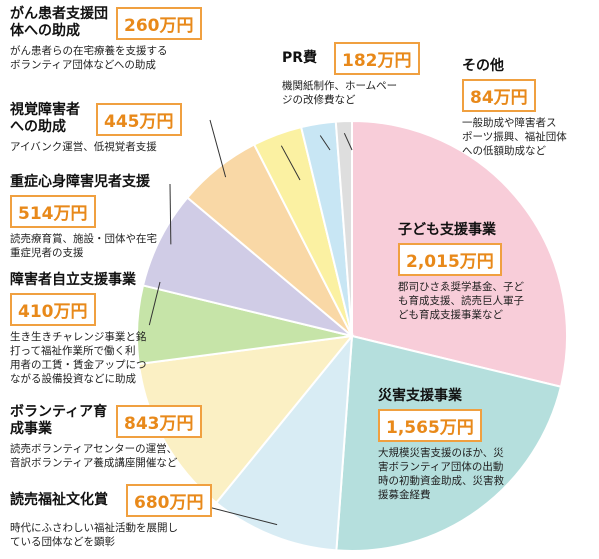  What do you see at coordinates (499, 95) in the screenshot?
I see `value-label: 84万円` at bounding box center [499, 95].